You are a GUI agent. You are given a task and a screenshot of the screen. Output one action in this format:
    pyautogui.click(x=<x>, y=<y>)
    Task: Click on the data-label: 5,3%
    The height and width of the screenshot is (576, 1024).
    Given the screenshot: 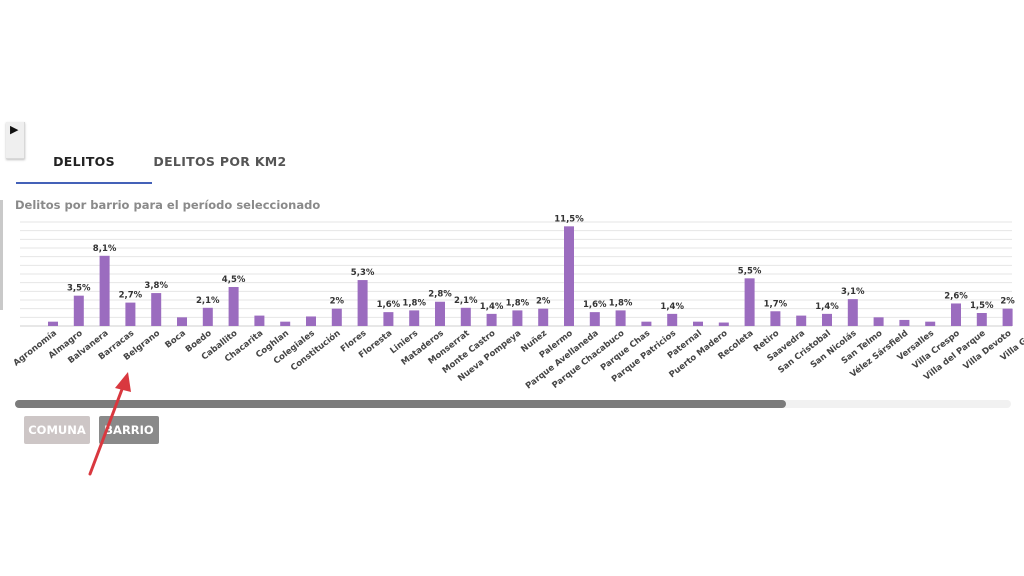 What is the action you would take?
    pyautogui.click(x=363, y=273)
    